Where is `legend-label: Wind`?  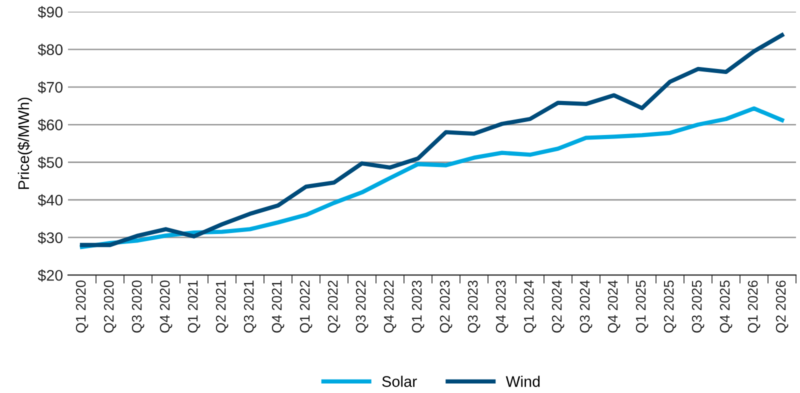
legend-label: Wind is located at coordinates (523, 381).